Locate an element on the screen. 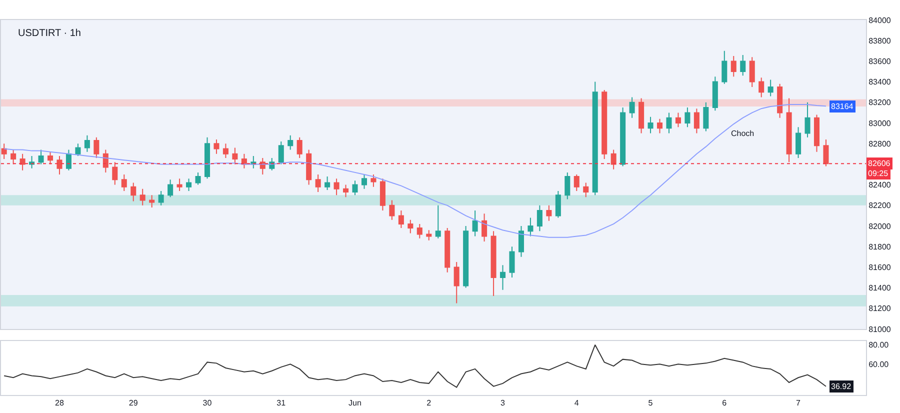 This screenshot has width=900, height=413. line-series is located at coordinates (415, 366).